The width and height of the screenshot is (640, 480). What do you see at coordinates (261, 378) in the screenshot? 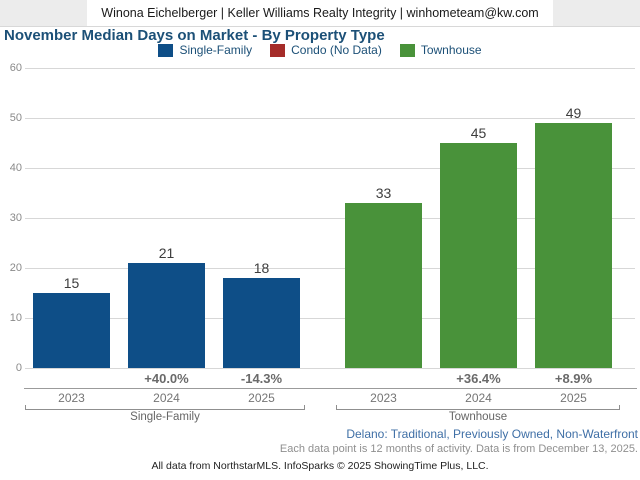
I see `percent-change-label: -14.3%` at bounding box center [261, 378].